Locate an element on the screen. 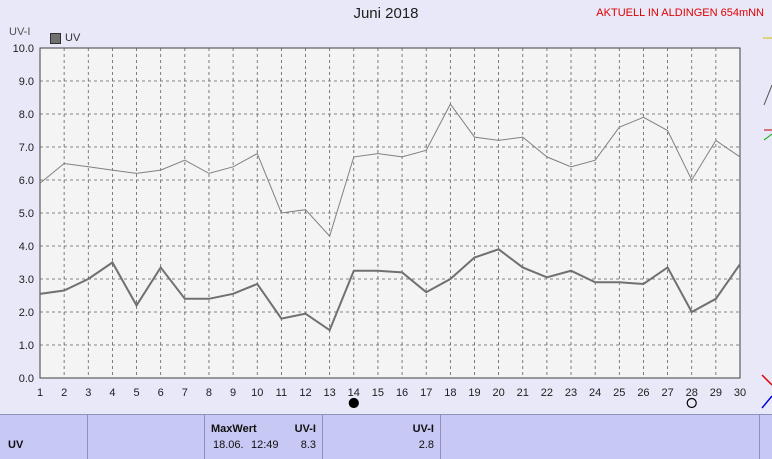 The image size is (772, 459). max-date: 18.06. is located at coordinates (228, 445).